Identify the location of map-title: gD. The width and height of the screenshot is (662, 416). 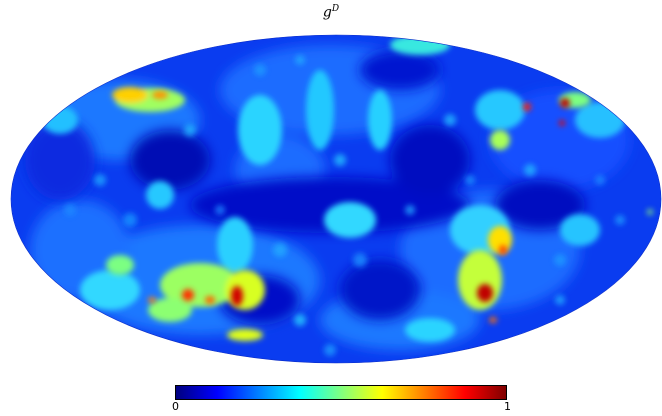
(331, 12).